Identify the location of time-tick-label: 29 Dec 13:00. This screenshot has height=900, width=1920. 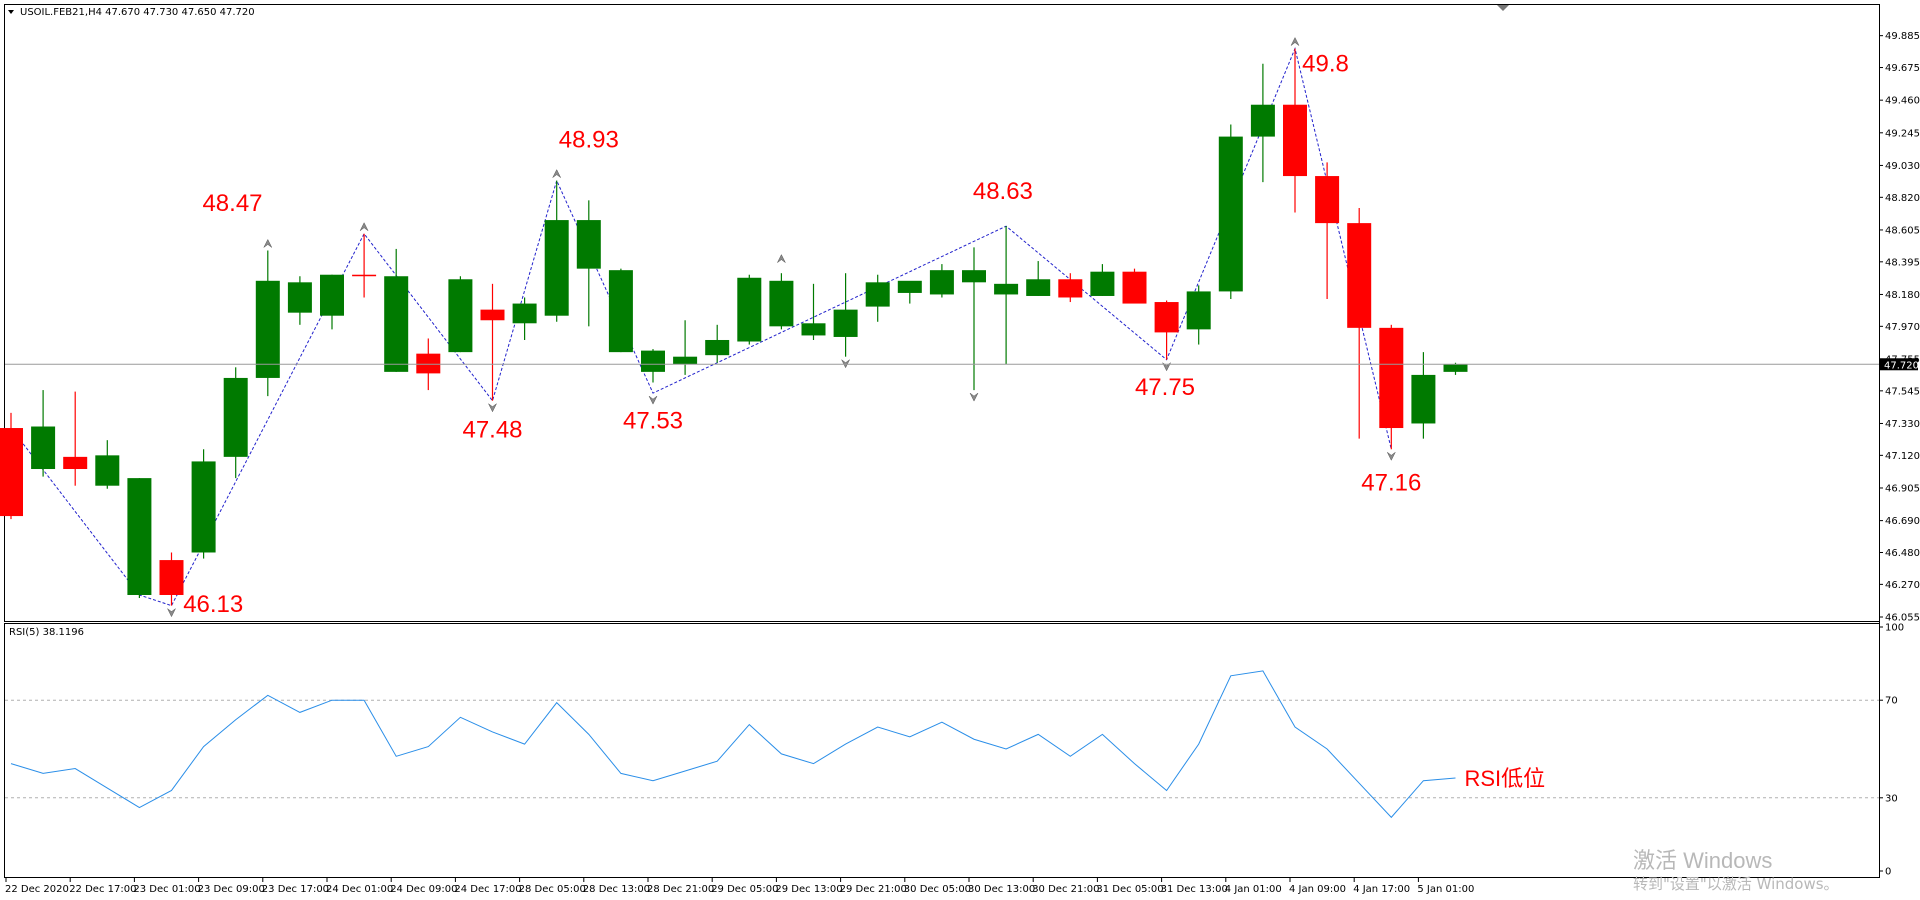
(808, 889).